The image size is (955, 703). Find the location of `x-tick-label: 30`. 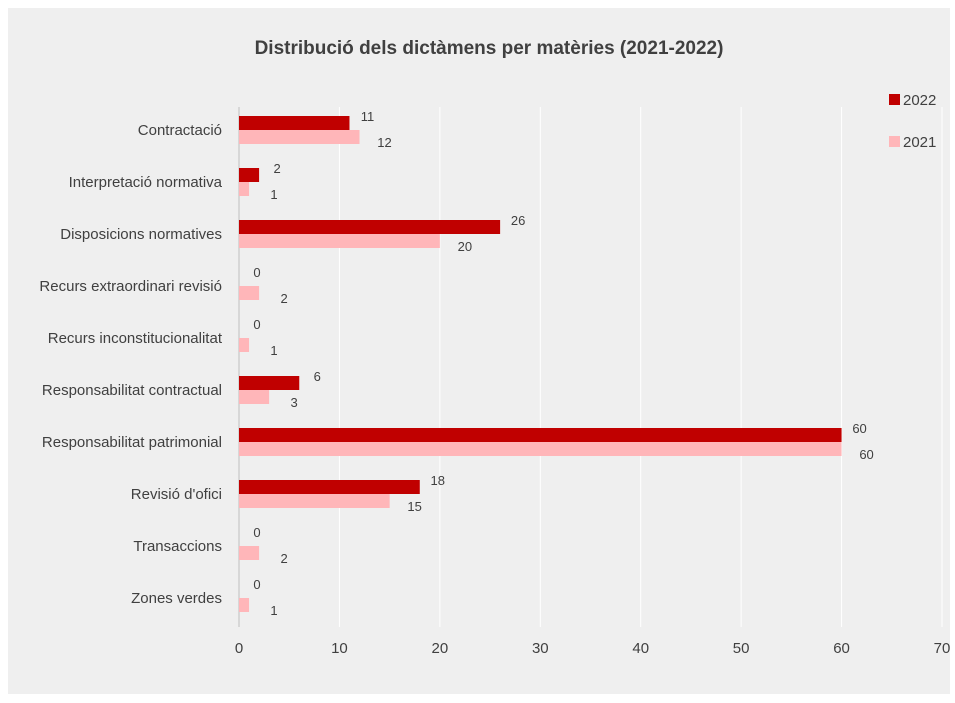

x-tick-label: 30 is located at coordinates (540, 648).